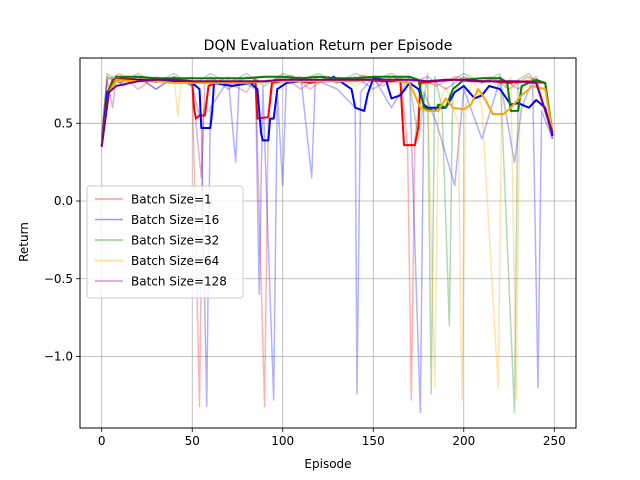 The width and height of the screenshot is (640, 480). I want to click on y-tick-label: −0.5, so click(58, 279).